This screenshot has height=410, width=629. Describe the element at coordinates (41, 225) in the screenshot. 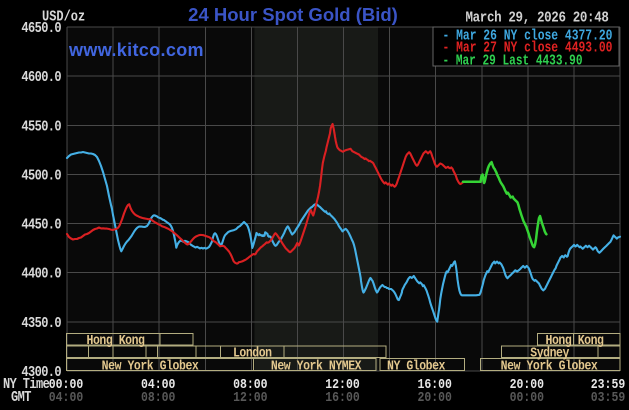

I see `svg-text: 4450.0` at that location.